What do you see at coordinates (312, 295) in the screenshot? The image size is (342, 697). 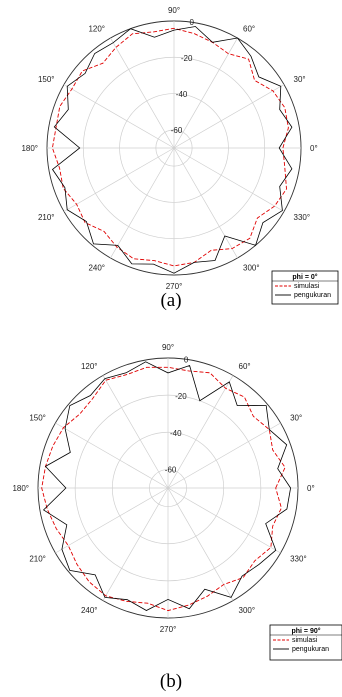 I see `legend-label-pengukuran-a: pengukuran` at bounding box center [312, 295].